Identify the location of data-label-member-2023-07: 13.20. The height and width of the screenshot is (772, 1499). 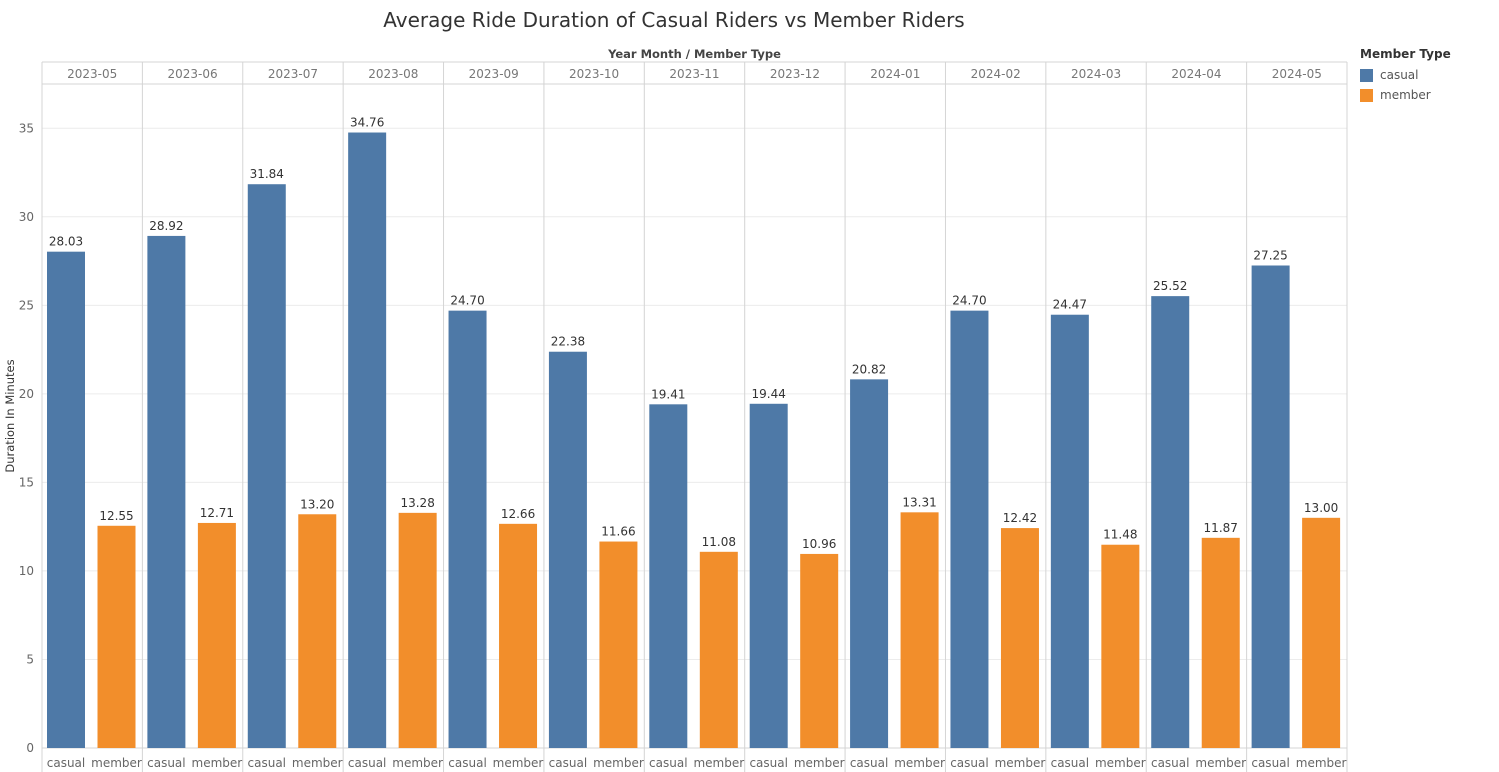
(317, 504).